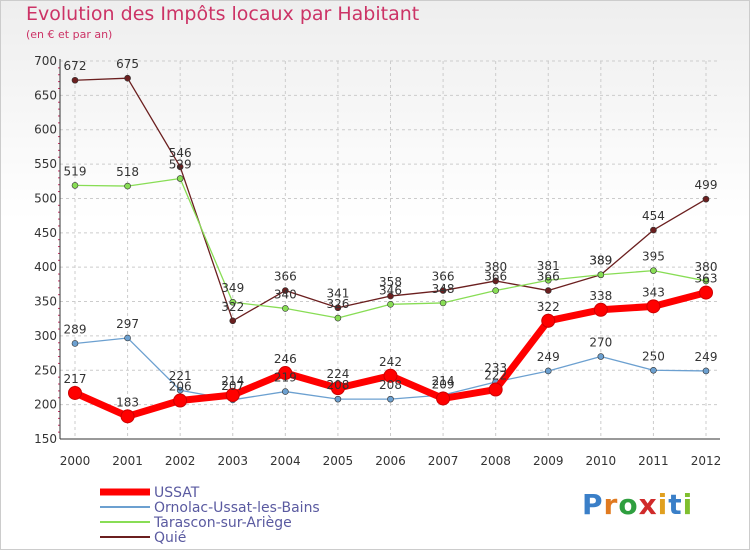  Describe the element at coordinates (495, 368) in the screenshot. I see `data-label-1-8: 233` at that location.